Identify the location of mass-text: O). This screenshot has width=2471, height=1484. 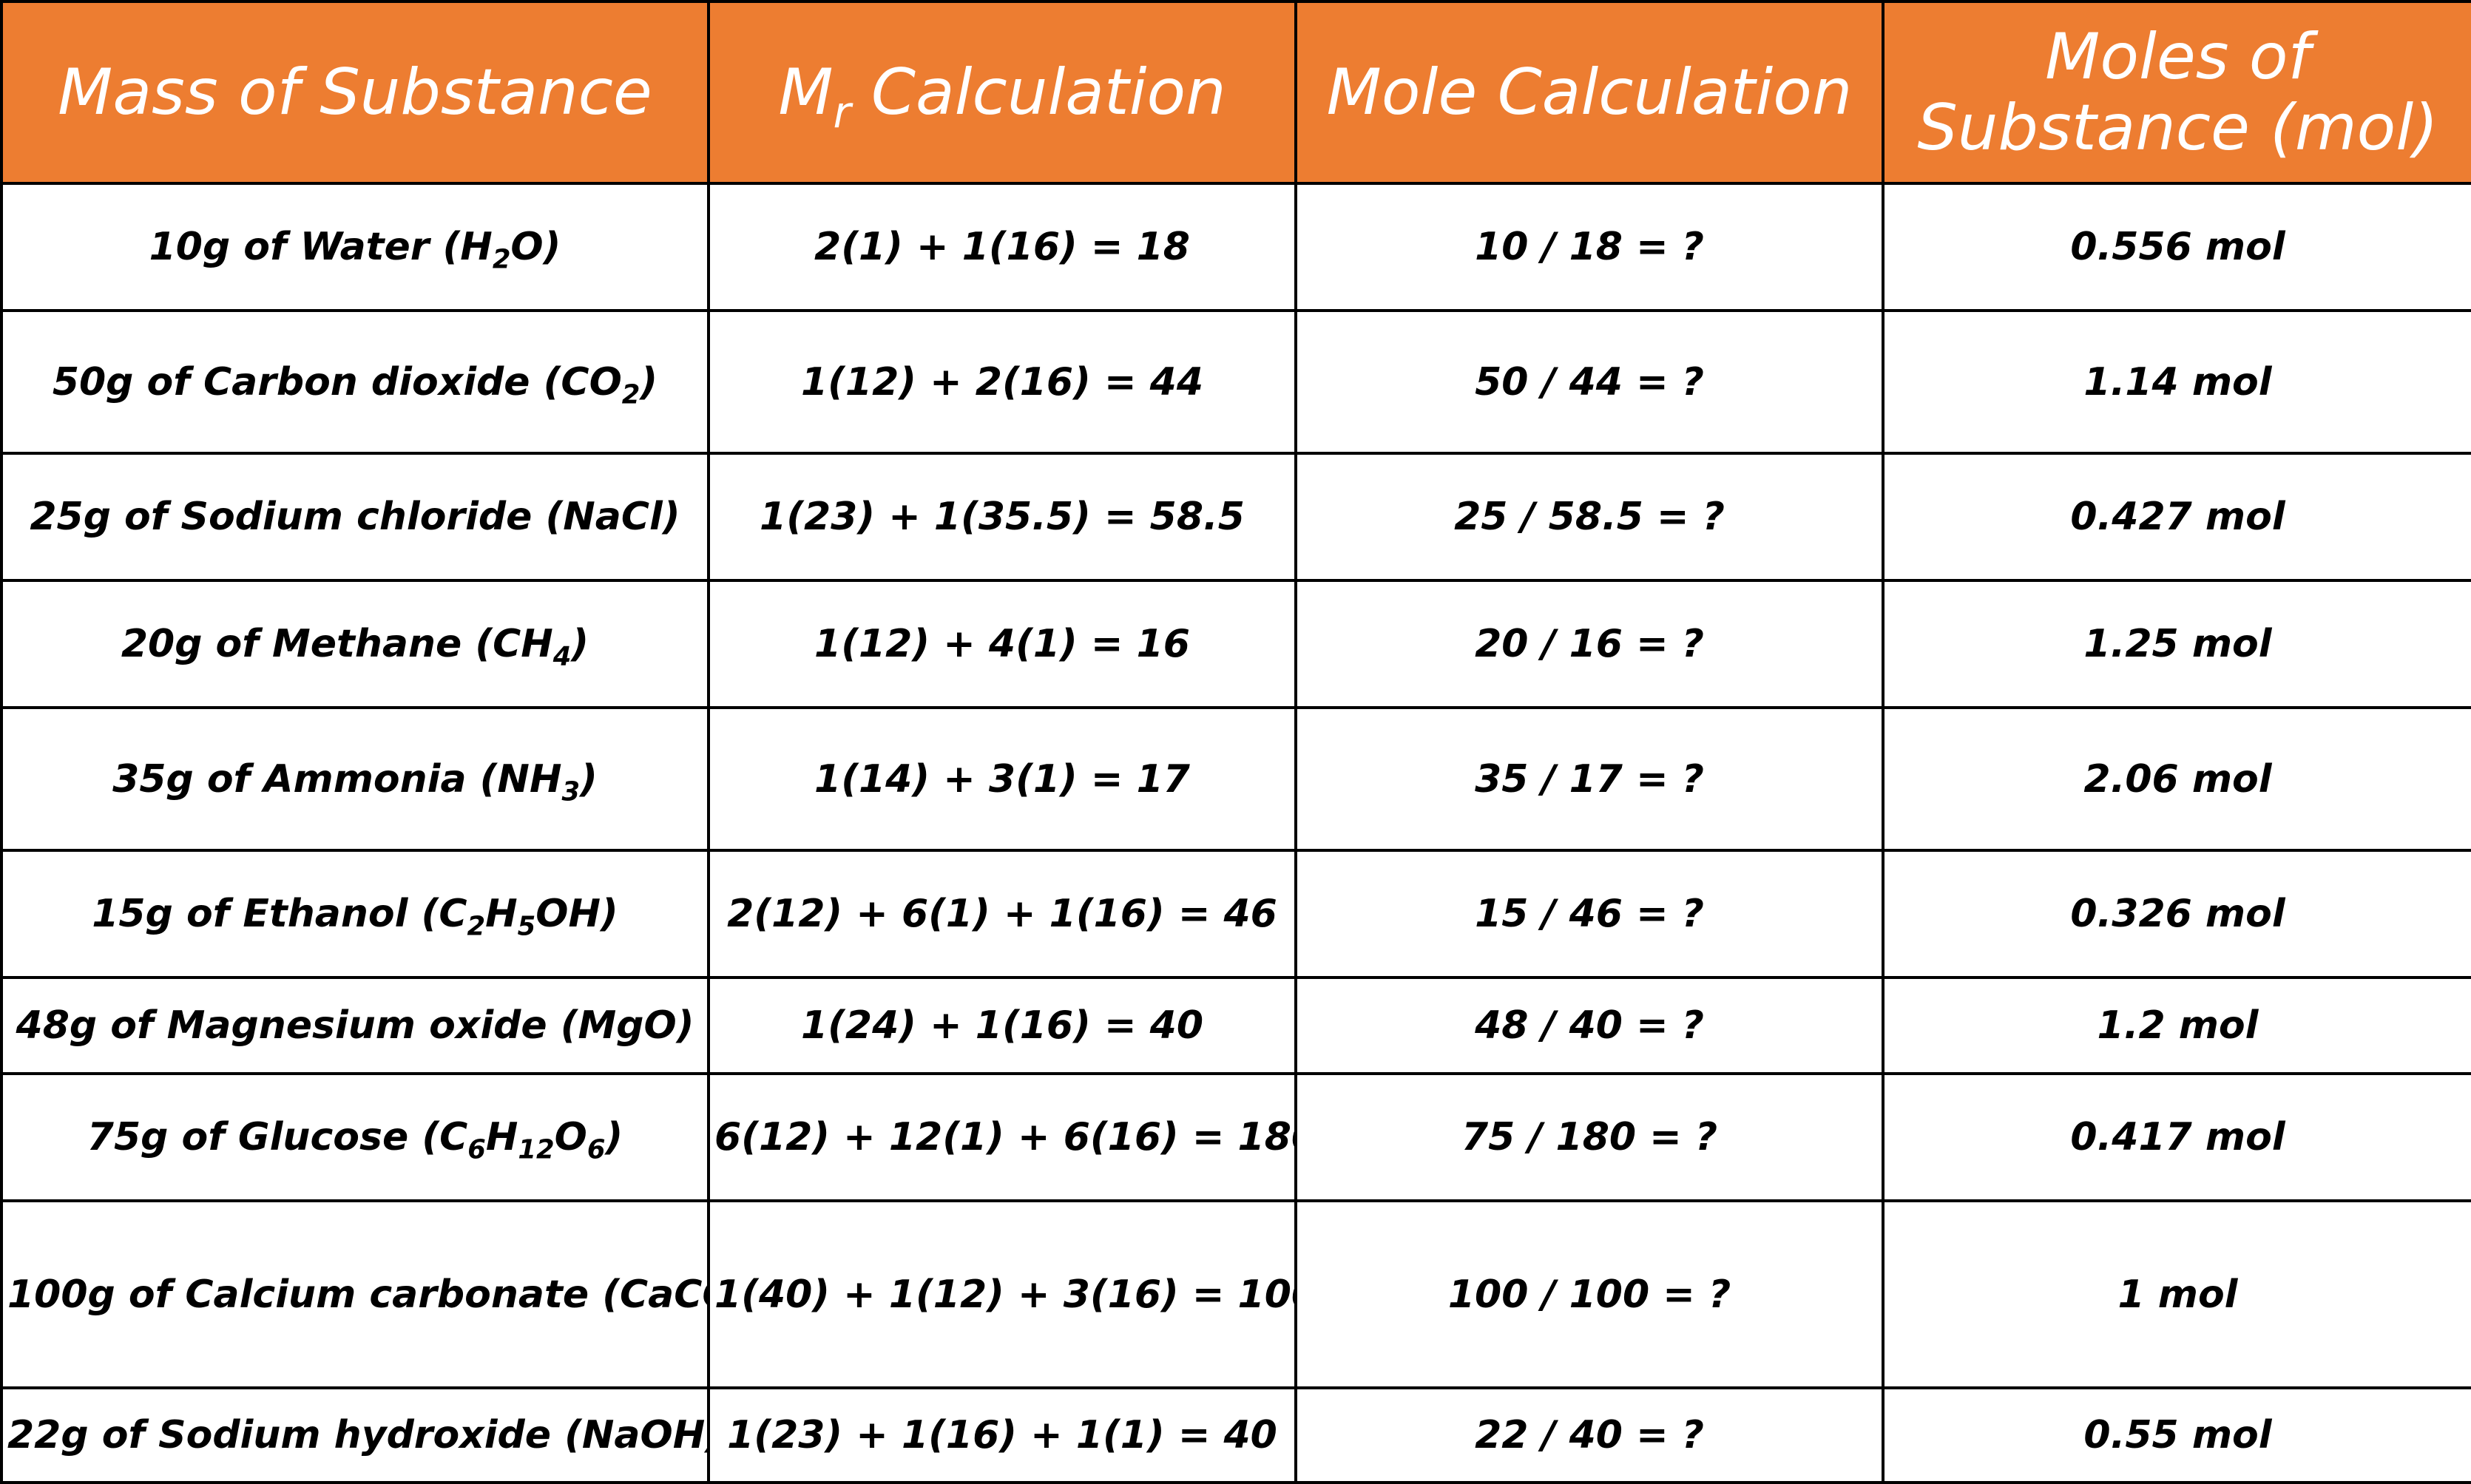
(535, 247).